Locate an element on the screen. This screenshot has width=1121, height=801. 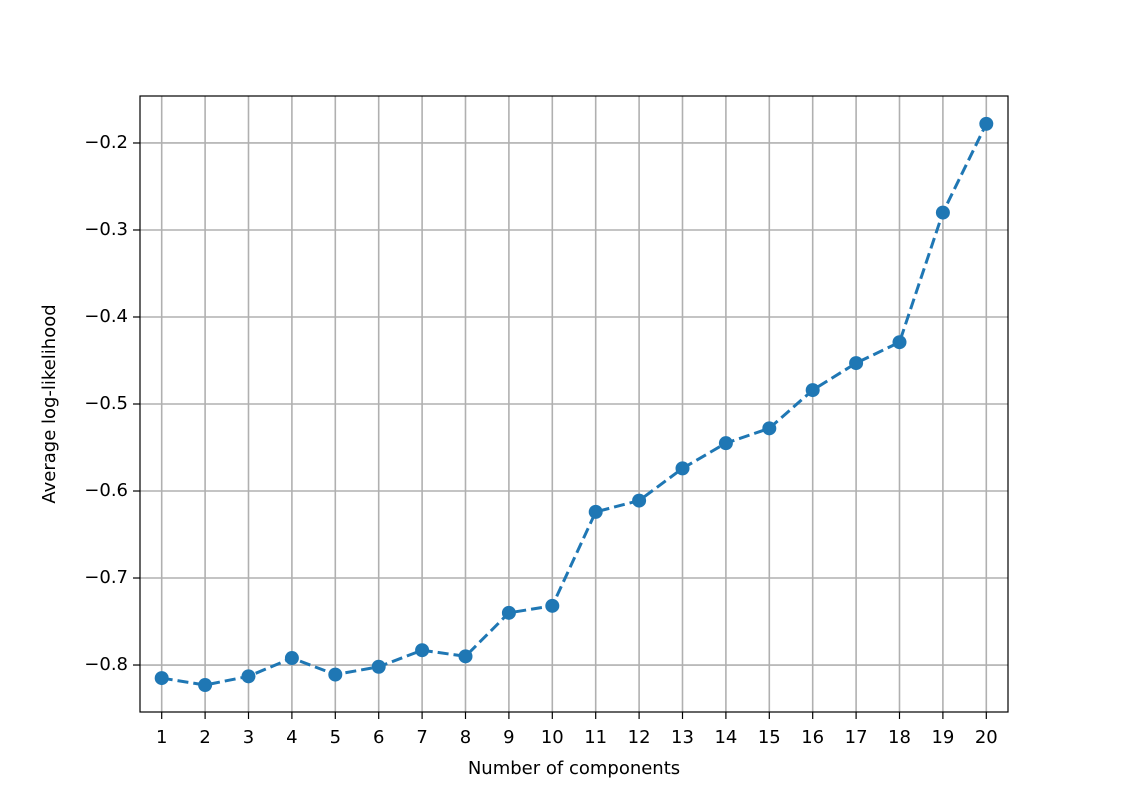
y-tick-label: −0.8 is located at coordinates (106, 664).